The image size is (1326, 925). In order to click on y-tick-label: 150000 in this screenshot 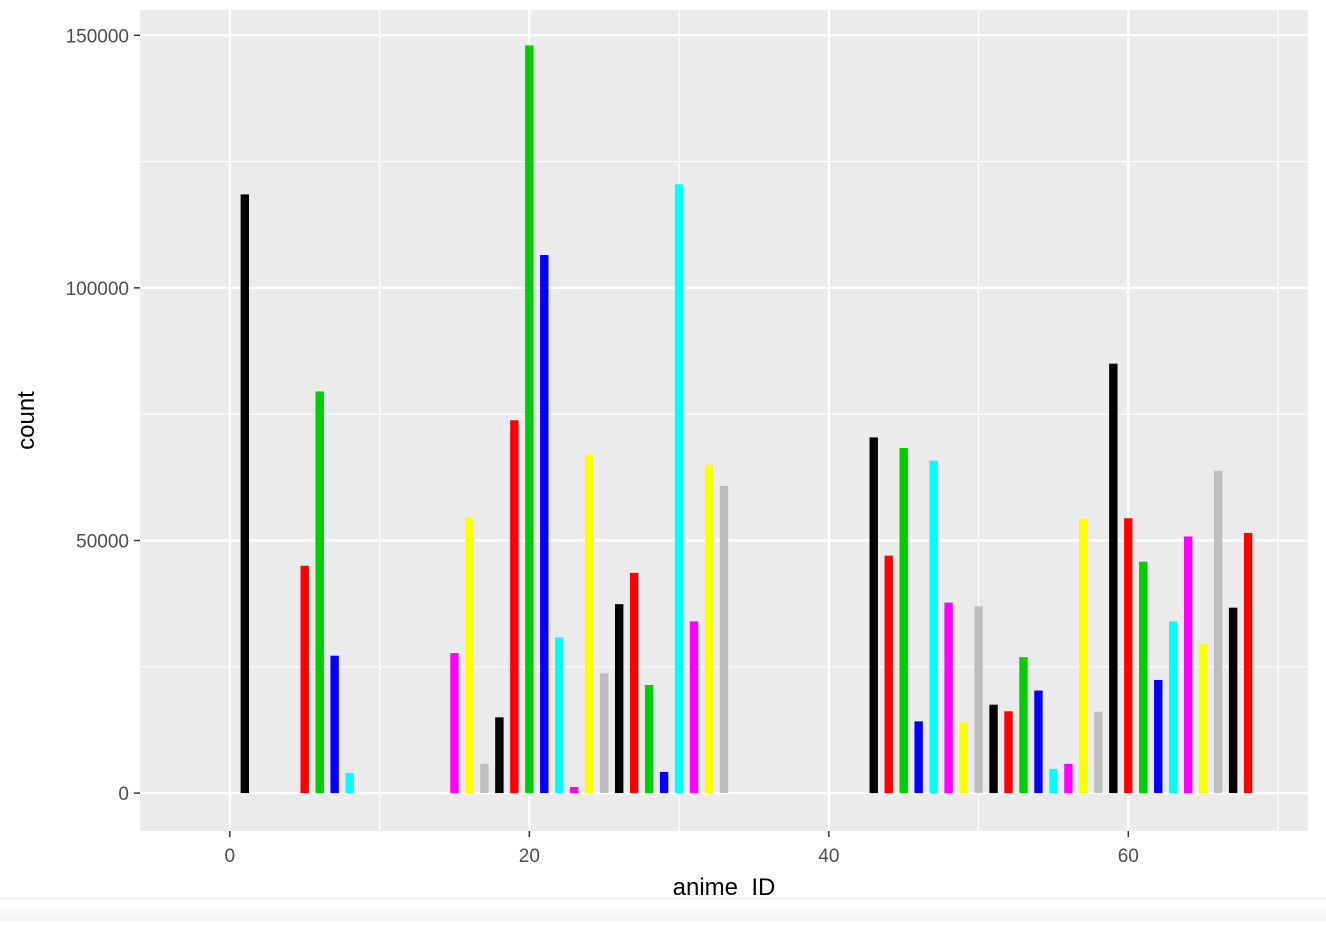, I will do `click(97, 36)`.